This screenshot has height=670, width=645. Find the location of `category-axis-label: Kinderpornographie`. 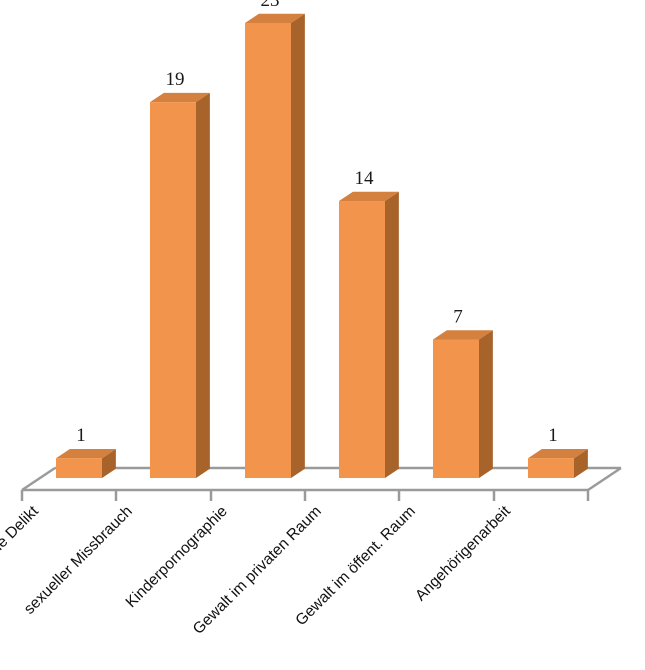

category-axis-label: Kinderpornographie is located at coordinates (177, 557).